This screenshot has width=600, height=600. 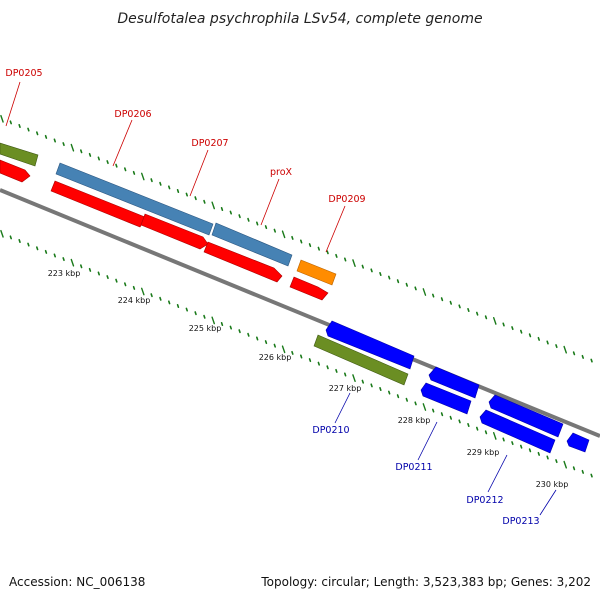 What do you see at coordinates (370, 345) in the screenshot?
I see `cds-blue-dp0210` at bounding box center [370, 345].